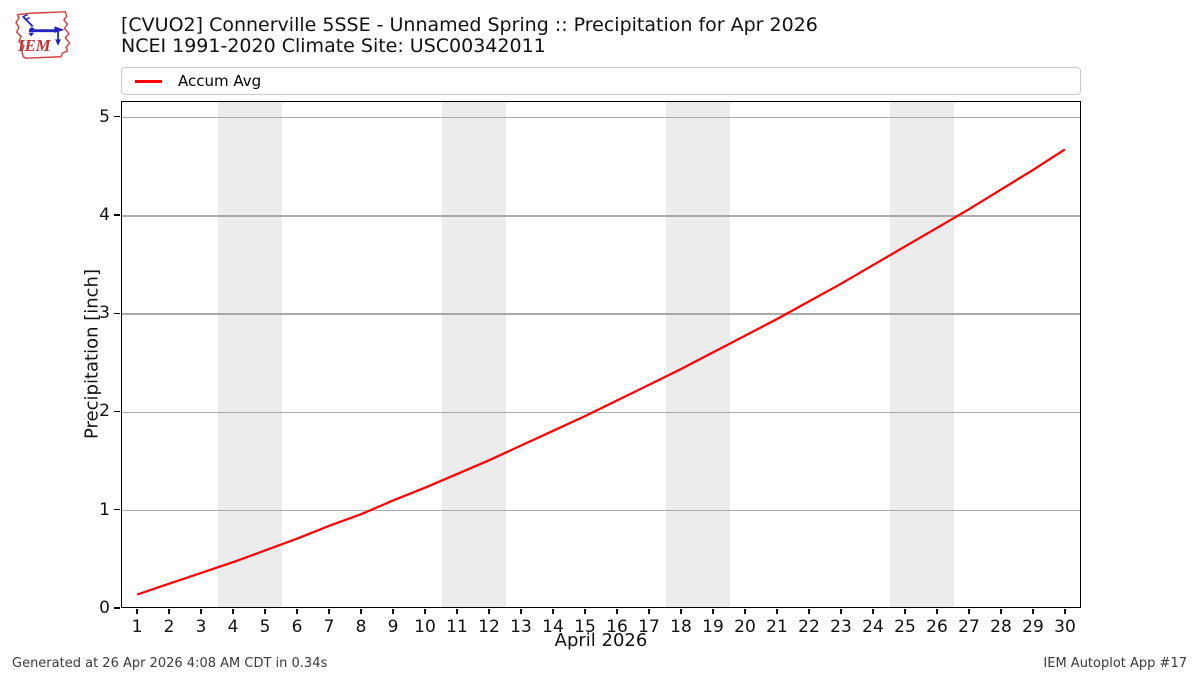 Image resolution: width=1200 pixels, height=675 pixels. Describe the element at coordinates (489, 627) in the screenshot. I see `x-tick-label: 12` at that location.